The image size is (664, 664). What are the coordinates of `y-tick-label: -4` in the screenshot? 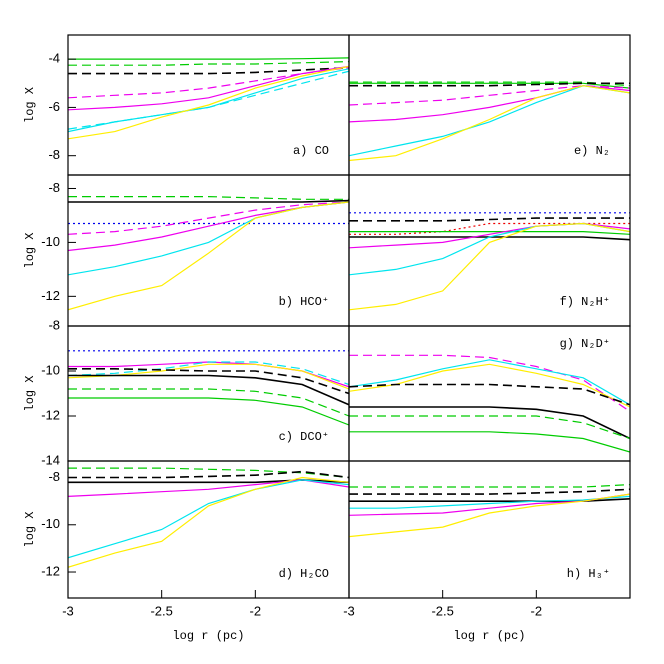 It's located at (54, 58).